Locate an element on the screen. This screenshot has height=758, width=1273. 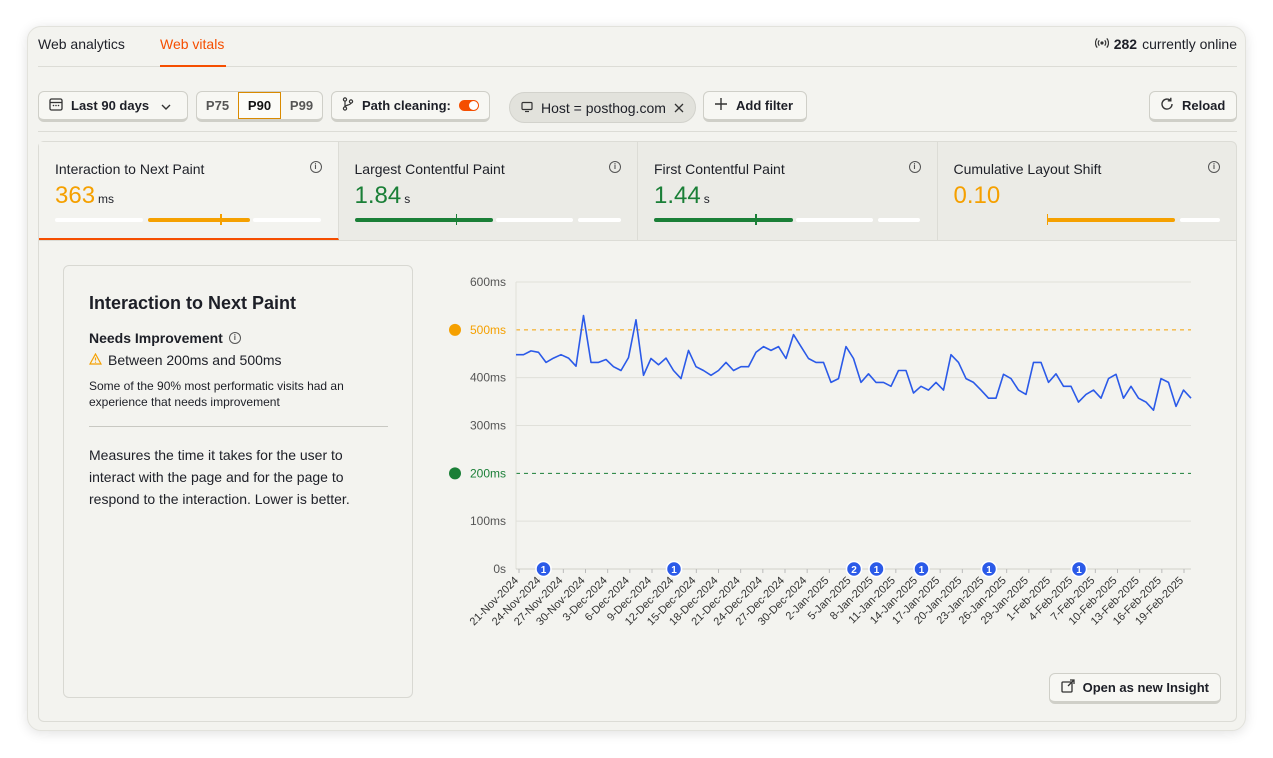
metric-cls: Cumulative Layout Shift i 0.10 is located at coordinates (1087, 191).